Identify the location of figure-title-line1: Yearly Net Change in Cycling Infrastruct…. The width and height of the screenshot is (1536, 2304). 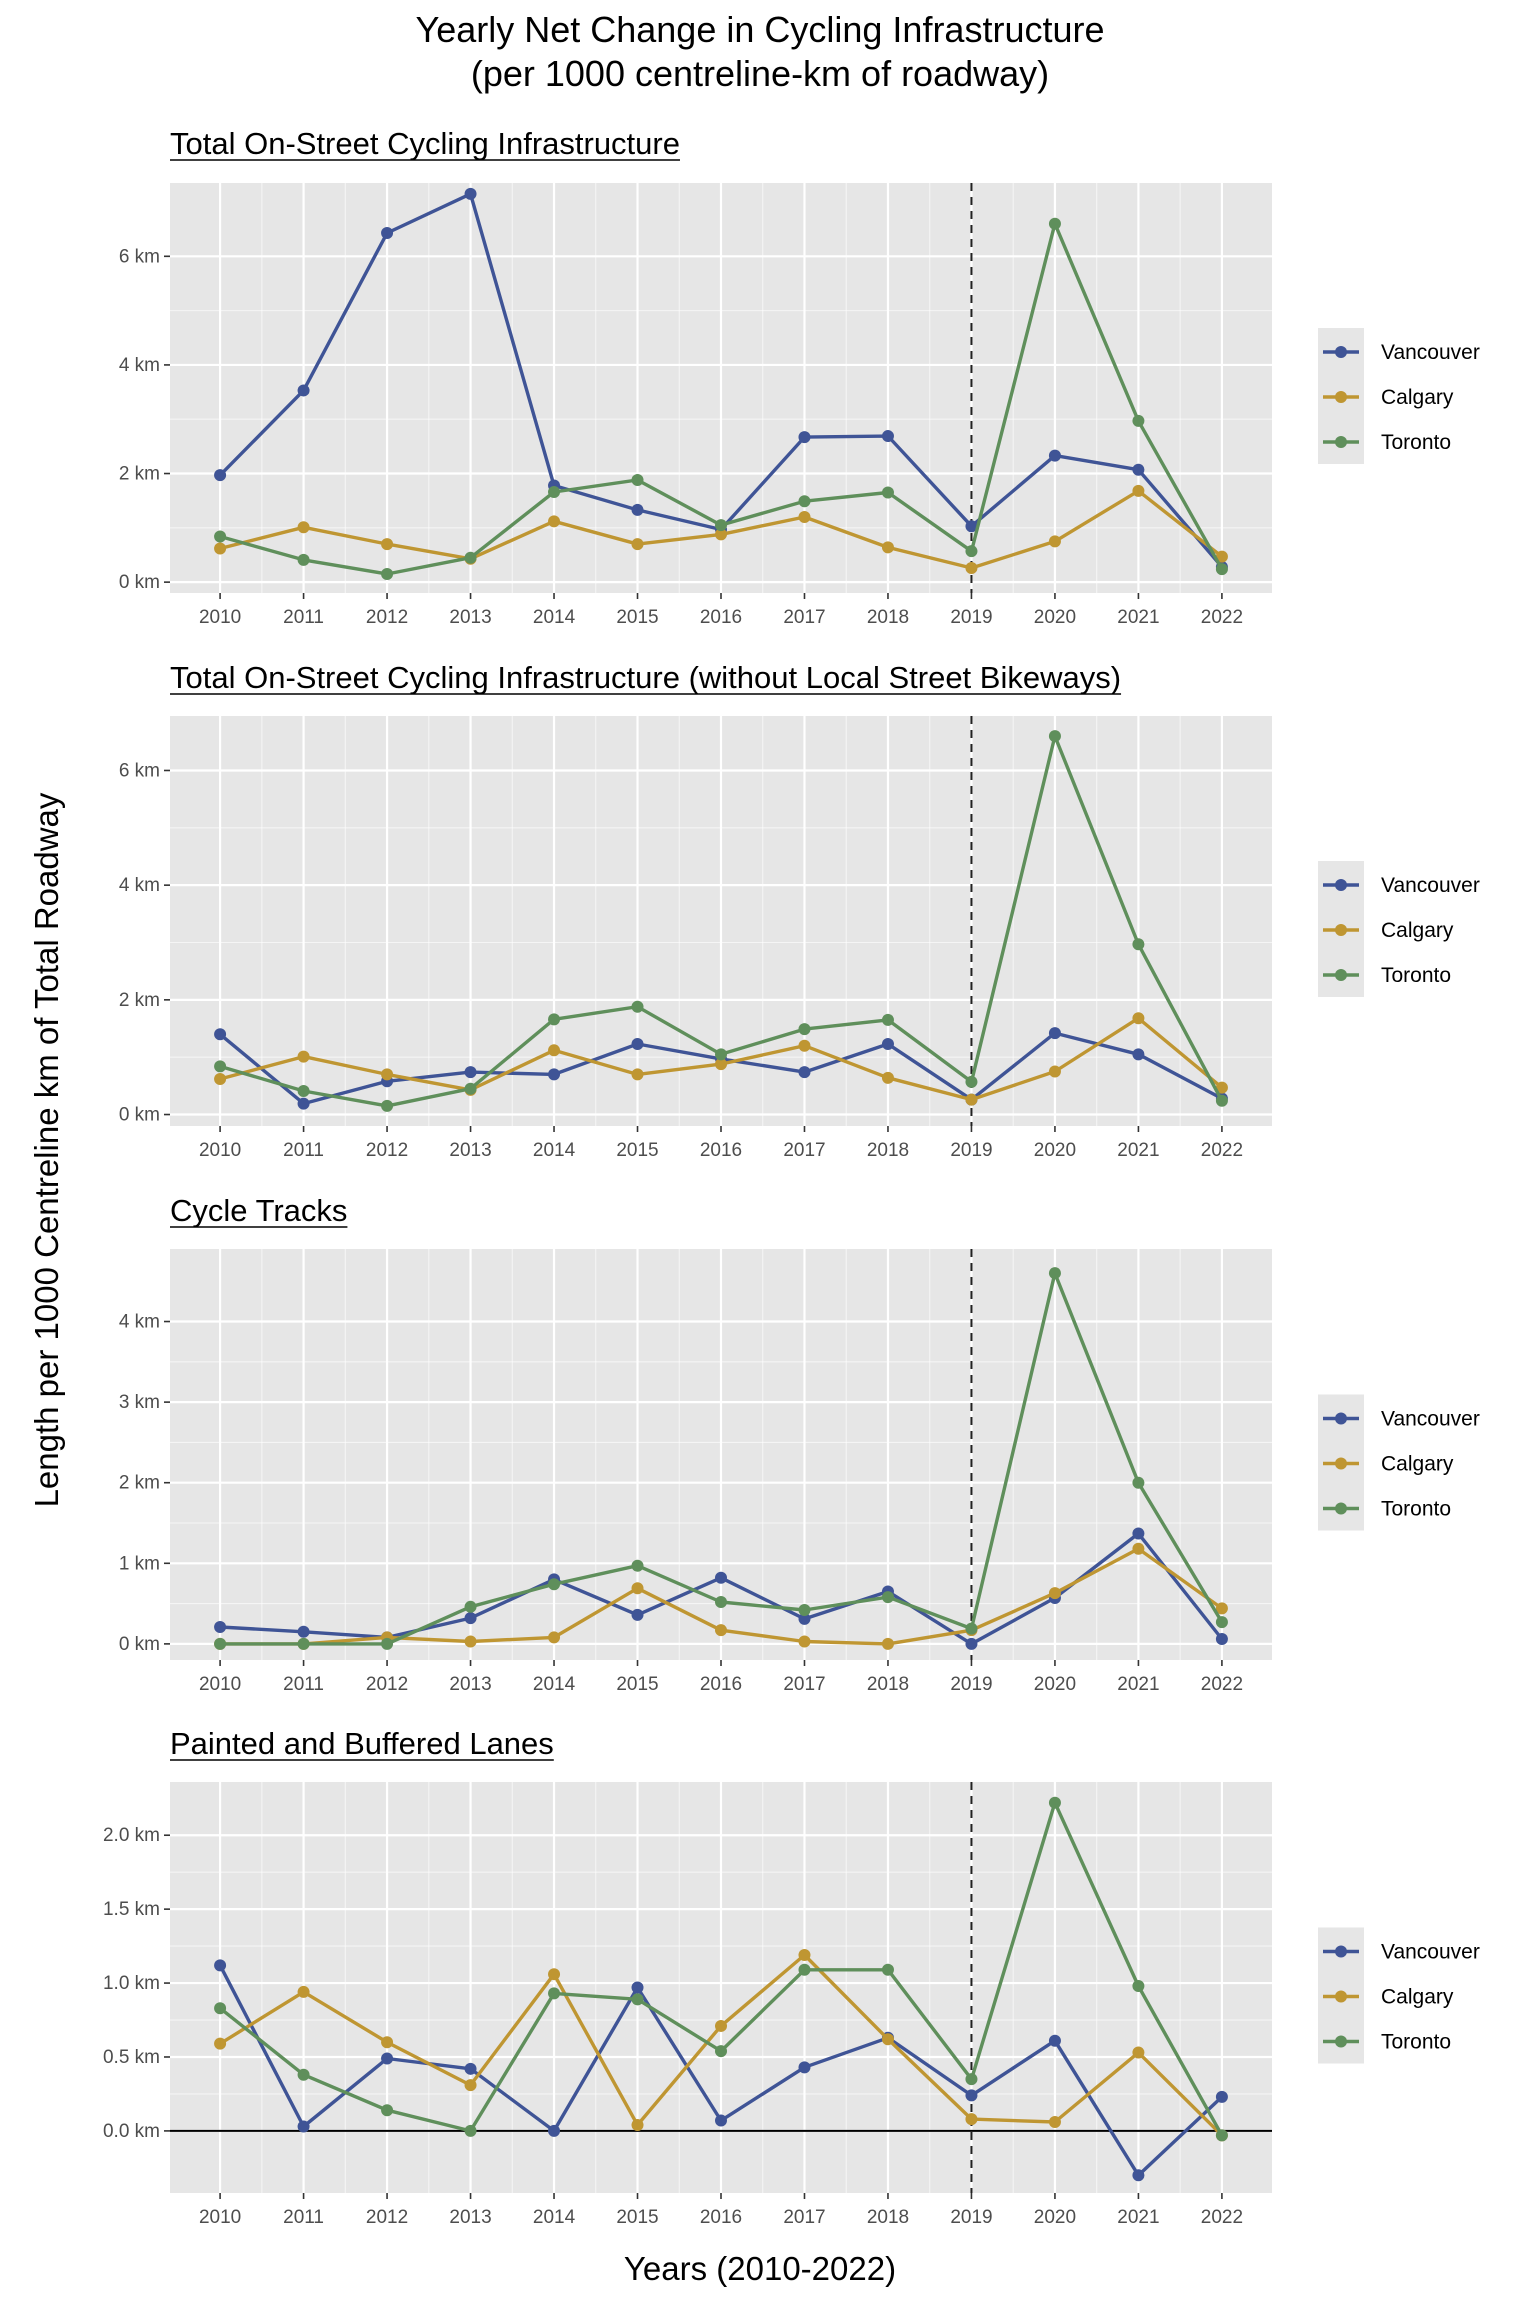
(759, 29).